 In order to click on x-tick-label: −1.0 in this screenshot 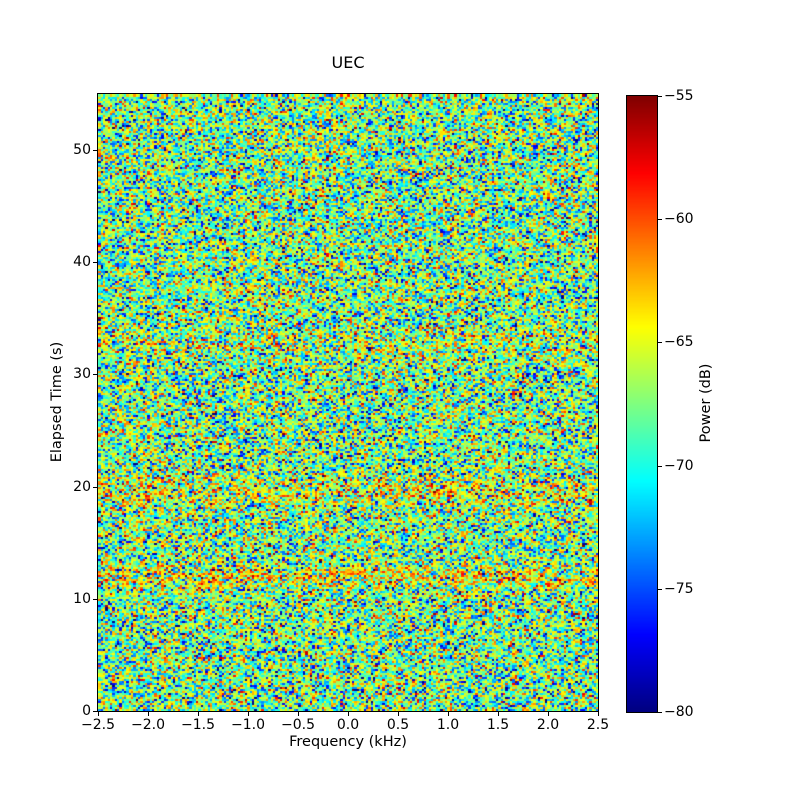, I will do `click(248, 725)`.